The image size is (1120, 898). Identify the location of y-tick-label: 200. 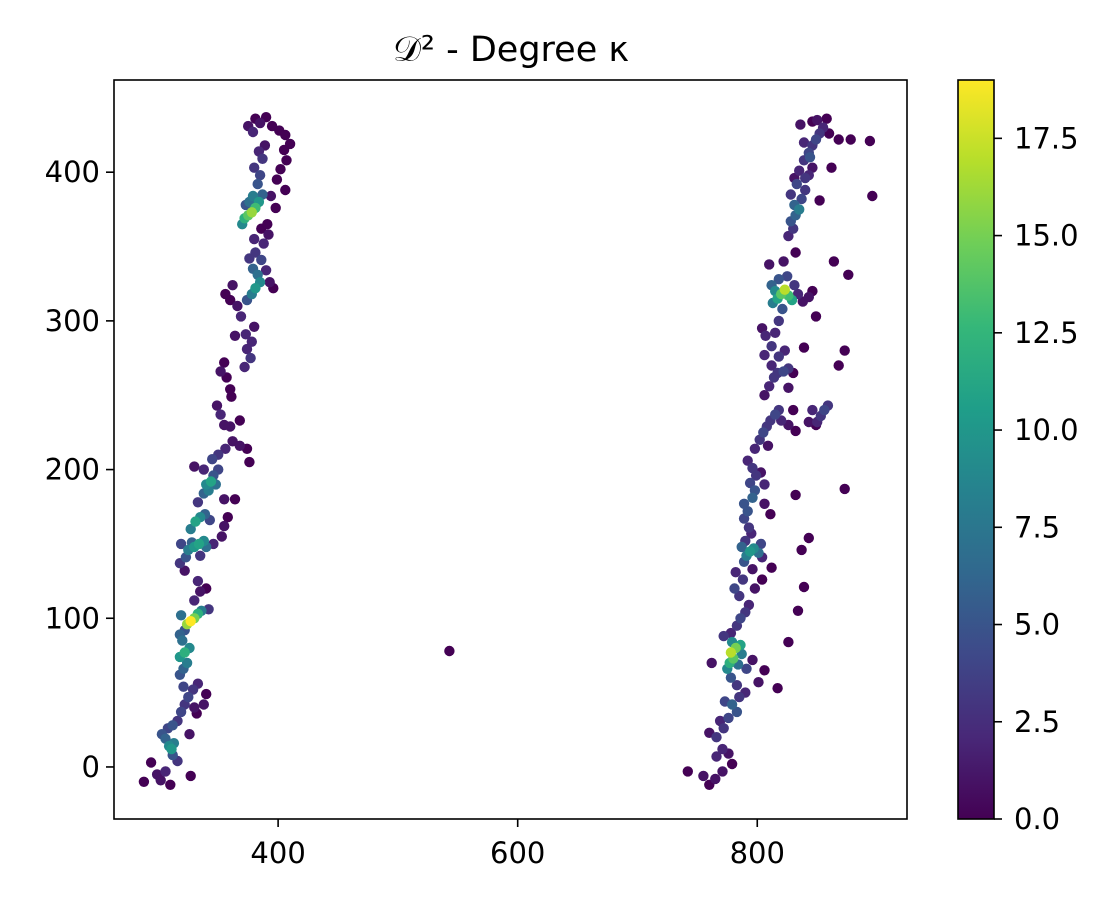
(72, 470).